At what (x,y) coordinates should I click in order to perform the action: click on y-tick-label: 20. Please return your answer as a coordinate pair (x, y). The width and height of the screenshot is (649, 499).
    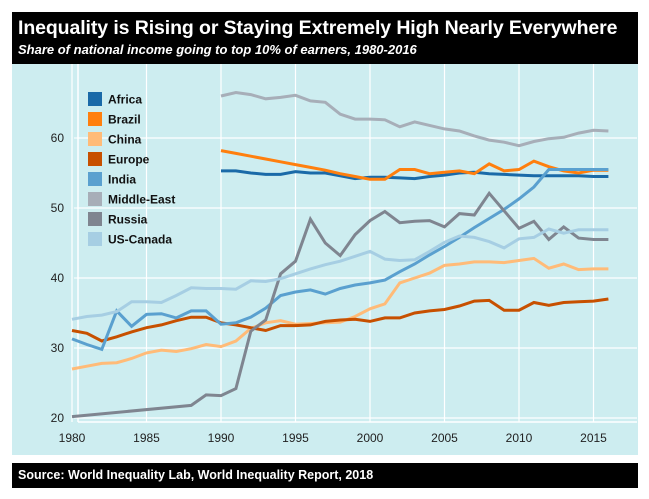
    Looking at the image, I should click on (58, 418).